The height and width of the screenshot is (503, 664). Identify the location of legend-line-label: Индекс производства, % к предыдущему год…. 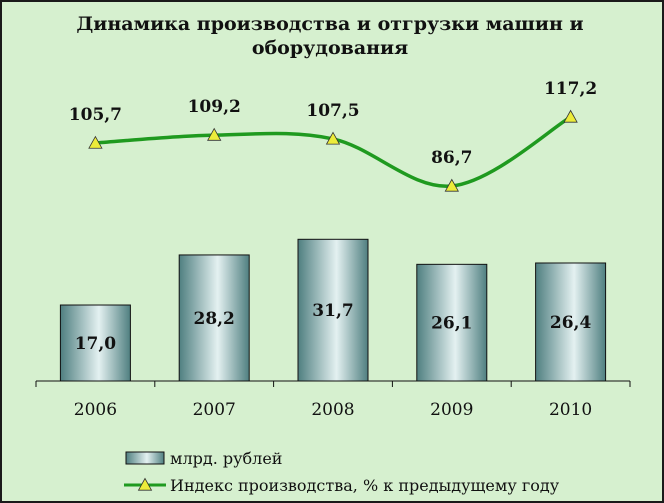
(365, 485).